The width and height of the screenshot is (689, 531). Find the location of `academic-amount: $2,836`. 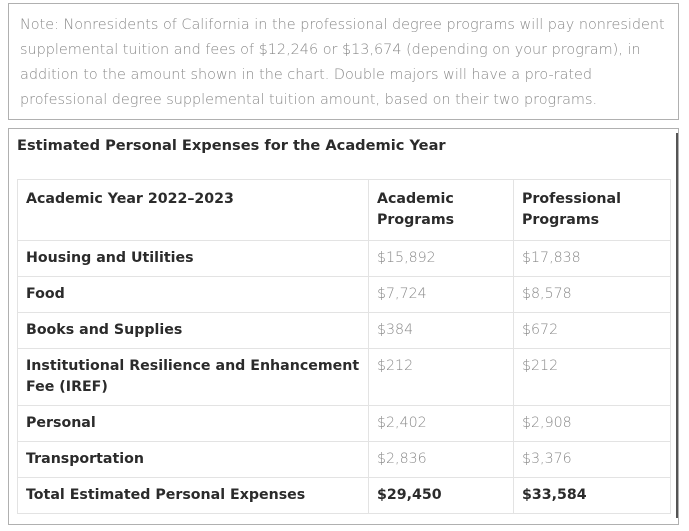

academic-amount: $2,836 is located at coordinates (441, 459).